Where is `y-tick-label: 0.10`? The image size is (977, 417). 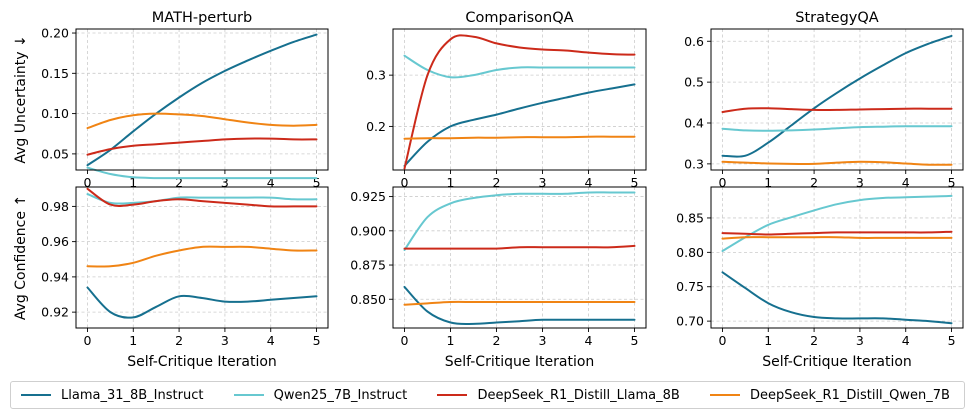
y-tick-label: 0.10 is located at coordinates (55, 113).